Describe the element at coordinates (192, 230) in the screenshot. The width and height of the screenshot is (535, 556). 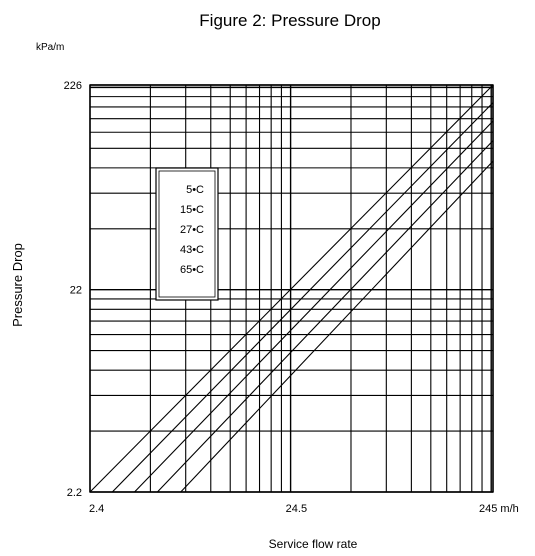
I see `legend-entry: 27•C` at that location.